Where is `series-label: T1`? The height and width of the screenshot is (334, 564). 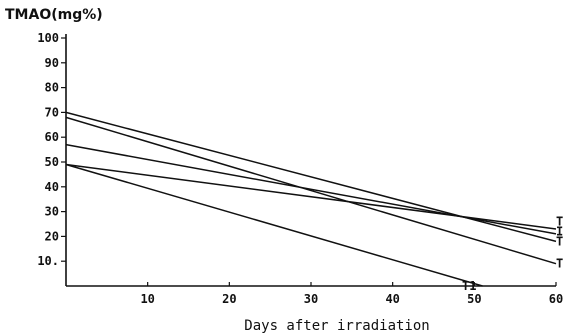
series-label: T1 is located at coordinates (469, 286).